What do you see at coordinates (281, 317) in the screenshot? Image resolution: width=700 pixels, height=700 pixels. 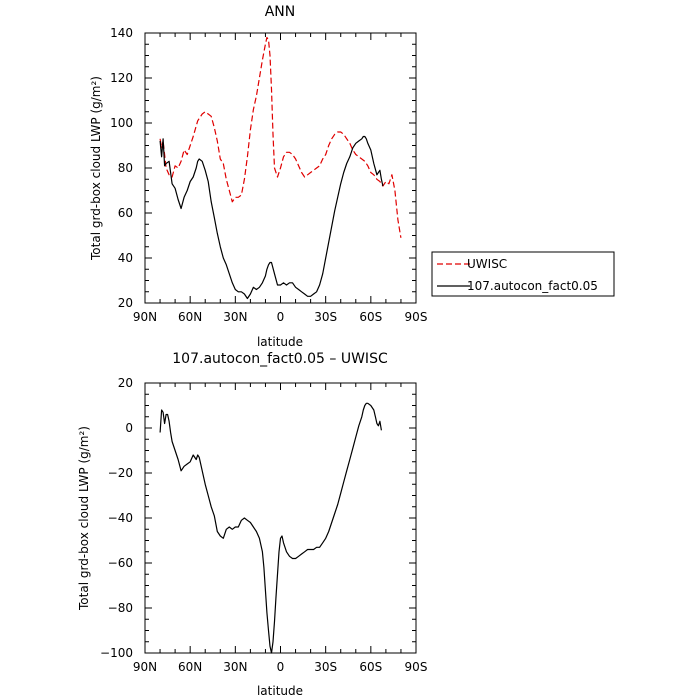 I see `top-x-tick-label: 0` at bounding box center [281, 317].